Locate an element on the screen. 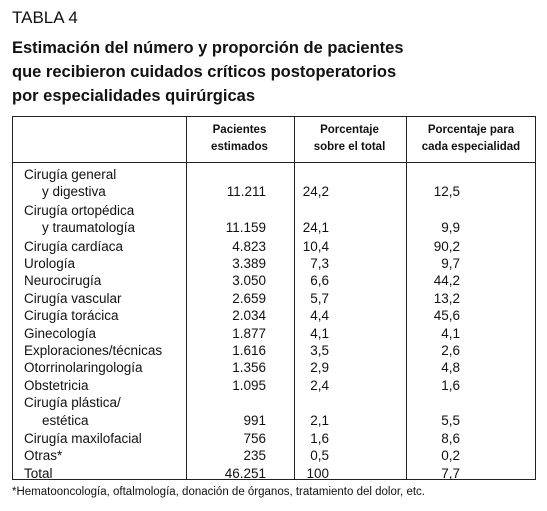  cell-value: 1.095 is located at coordinates (249, 385).